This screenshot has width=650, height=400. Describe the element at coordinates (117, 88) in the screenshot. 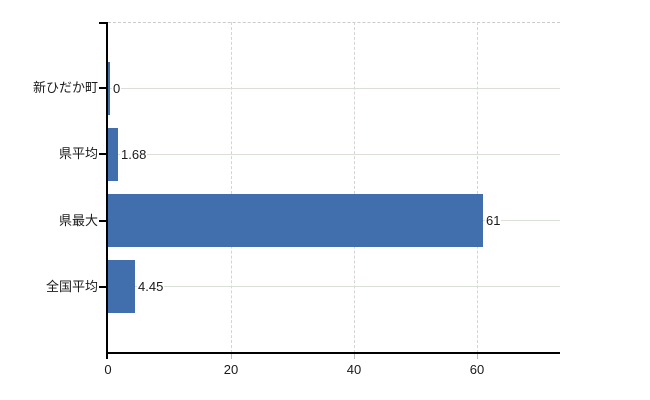

I see `value-label: 0` at that location.